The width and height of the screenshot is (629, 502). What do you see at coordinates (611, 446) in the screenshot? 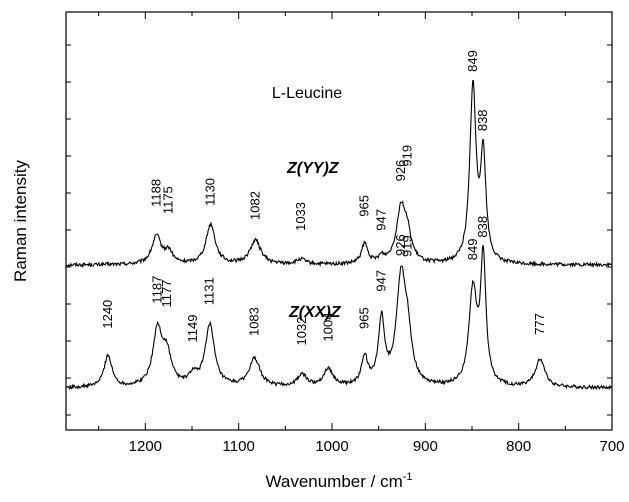
I see `x-tick-label: 700` at bounding box center [611, 446].